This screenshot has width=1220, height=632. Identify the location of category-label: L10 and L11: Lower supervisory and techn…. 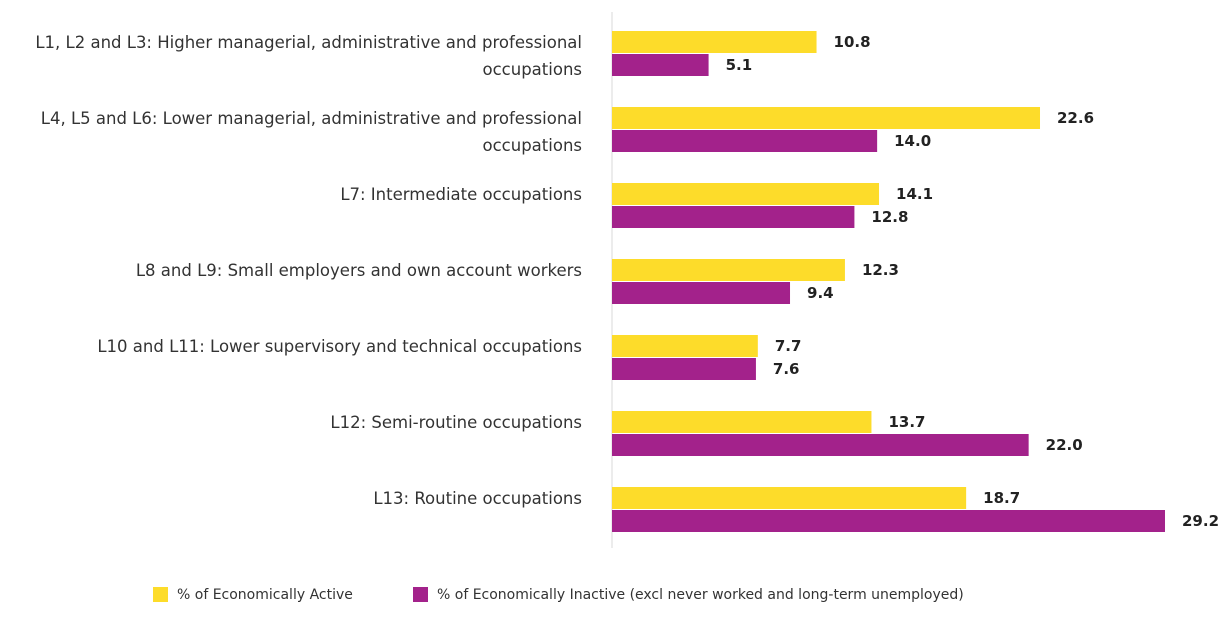
(339, 346).